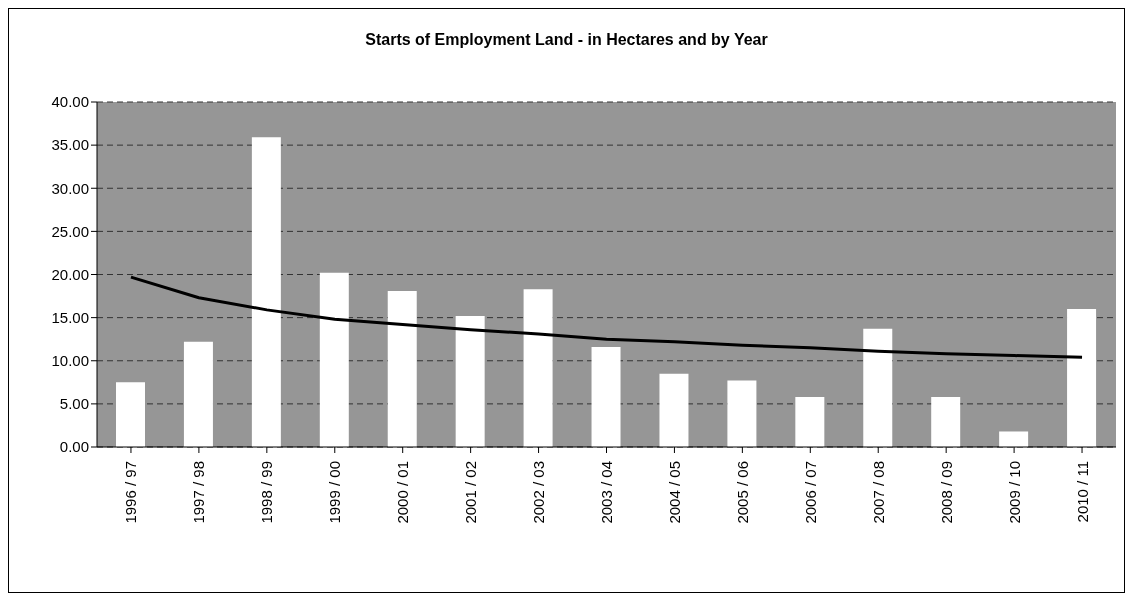  I want to click on y-tick-label: 35.00, so click(70, 145).